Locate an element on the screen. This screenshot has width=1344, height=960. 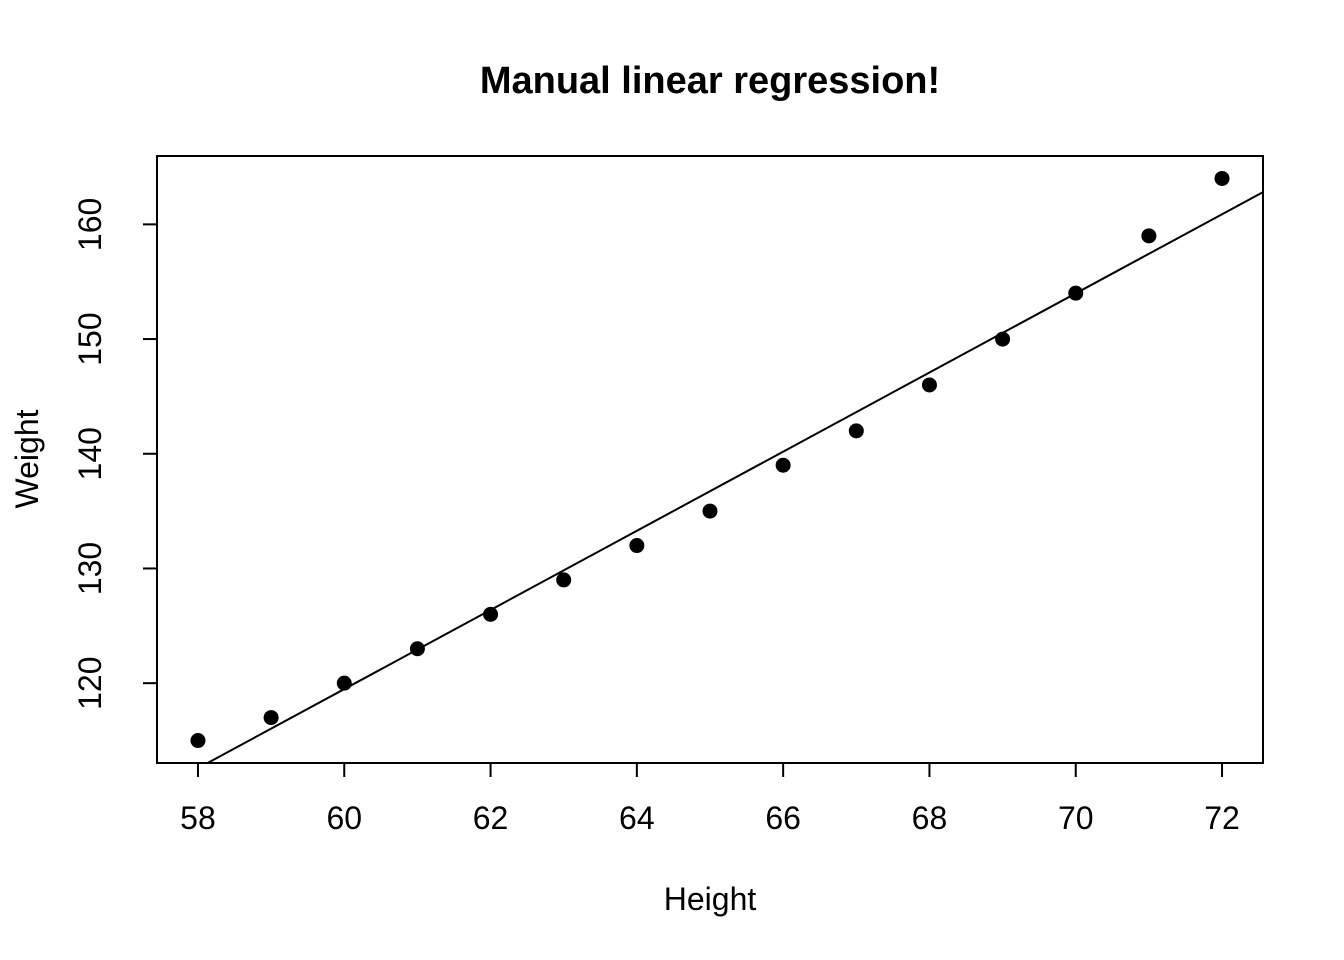
chart-title: Manual linear regression! is located at coordinates (710, 81).